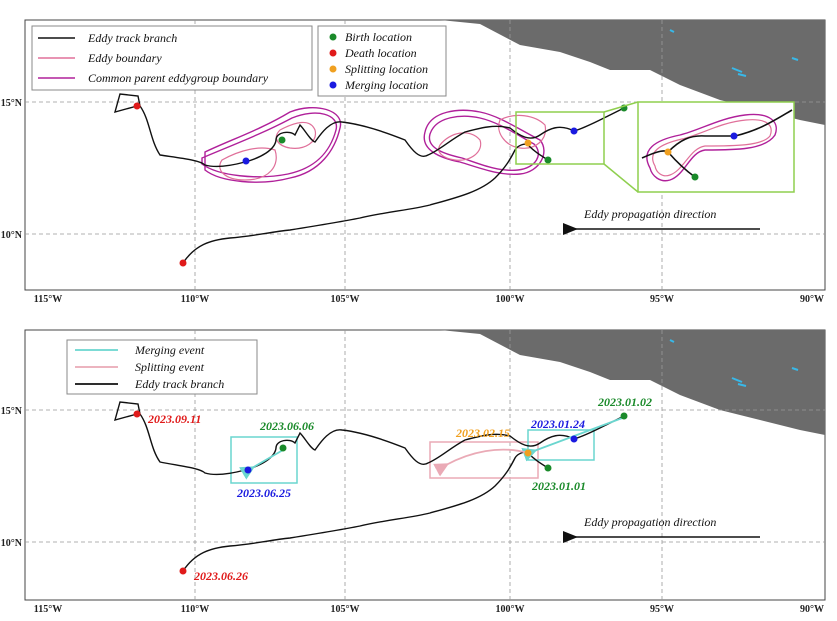 Image resolution: width=837 pixels, height=621 pixels. What do you see at coordinates (12, 411) in the screenshot?
I see `bottom-ytick-15: 15°N` at bounding box center [12, 411].